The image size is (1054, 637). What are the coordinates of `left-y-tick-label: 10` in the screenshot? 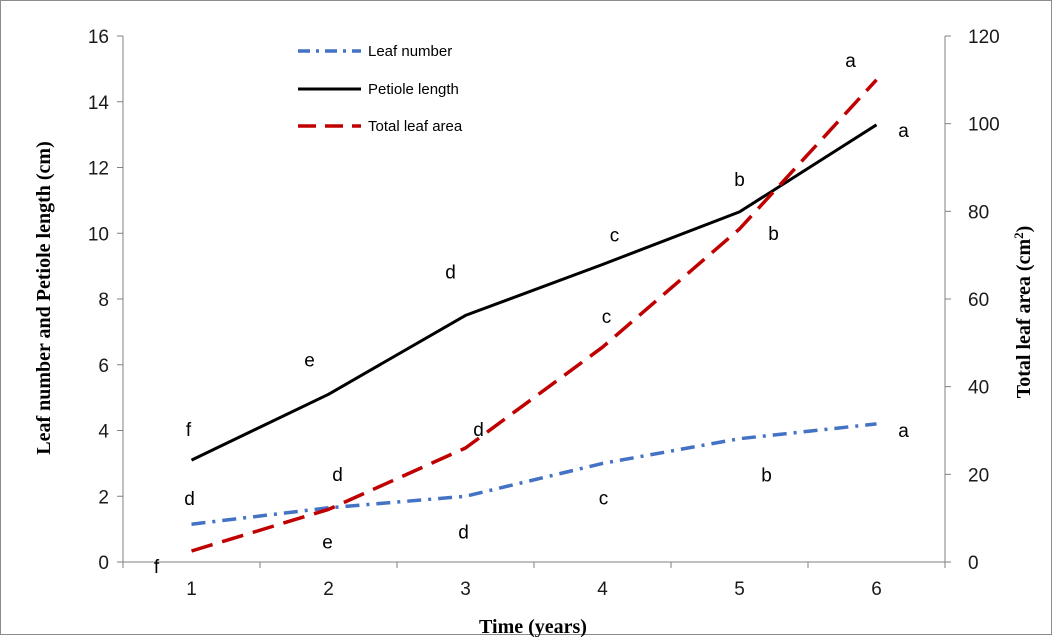 It's located at (98, 234).